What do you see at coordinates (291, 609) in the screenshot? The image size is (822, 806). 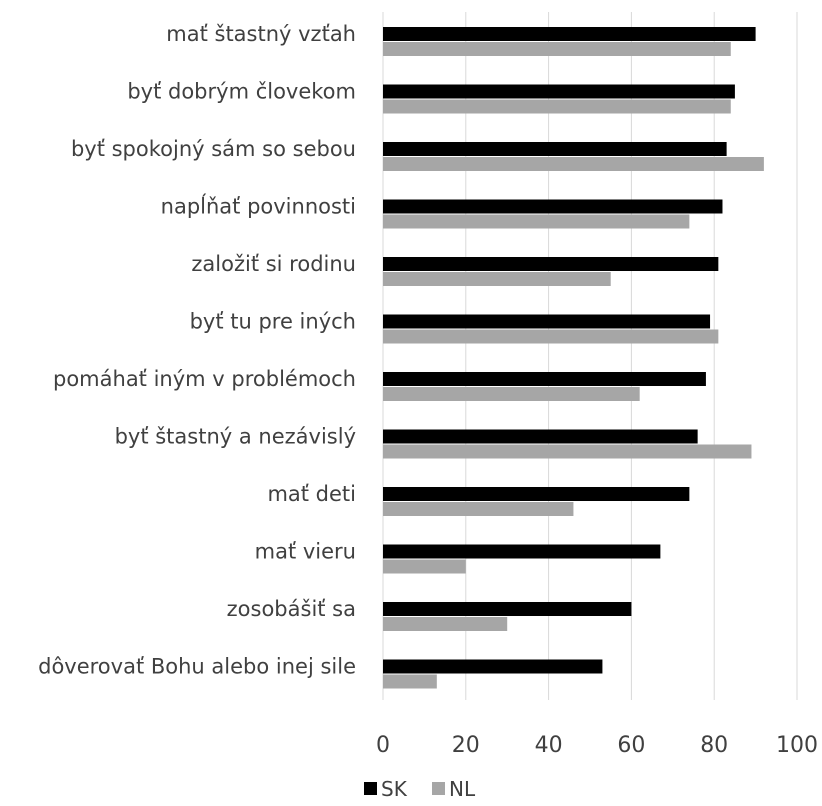 I see `category-label: zosobášiť sa` at bounding box center [291, 609].